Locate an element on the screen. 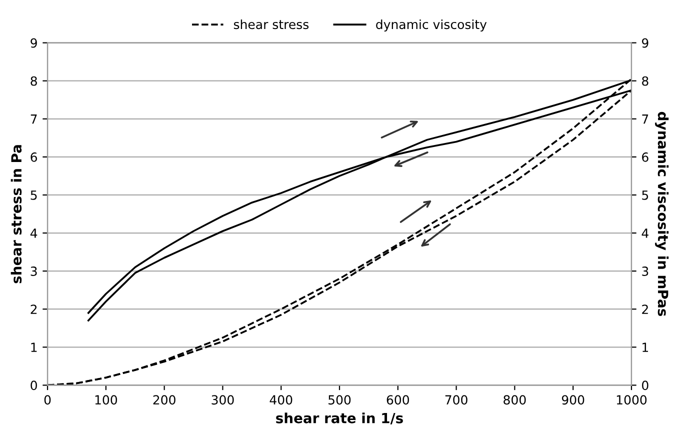 The image size is (679, 428). y2-tick-label: 8 is located at coordinates (645, 81).